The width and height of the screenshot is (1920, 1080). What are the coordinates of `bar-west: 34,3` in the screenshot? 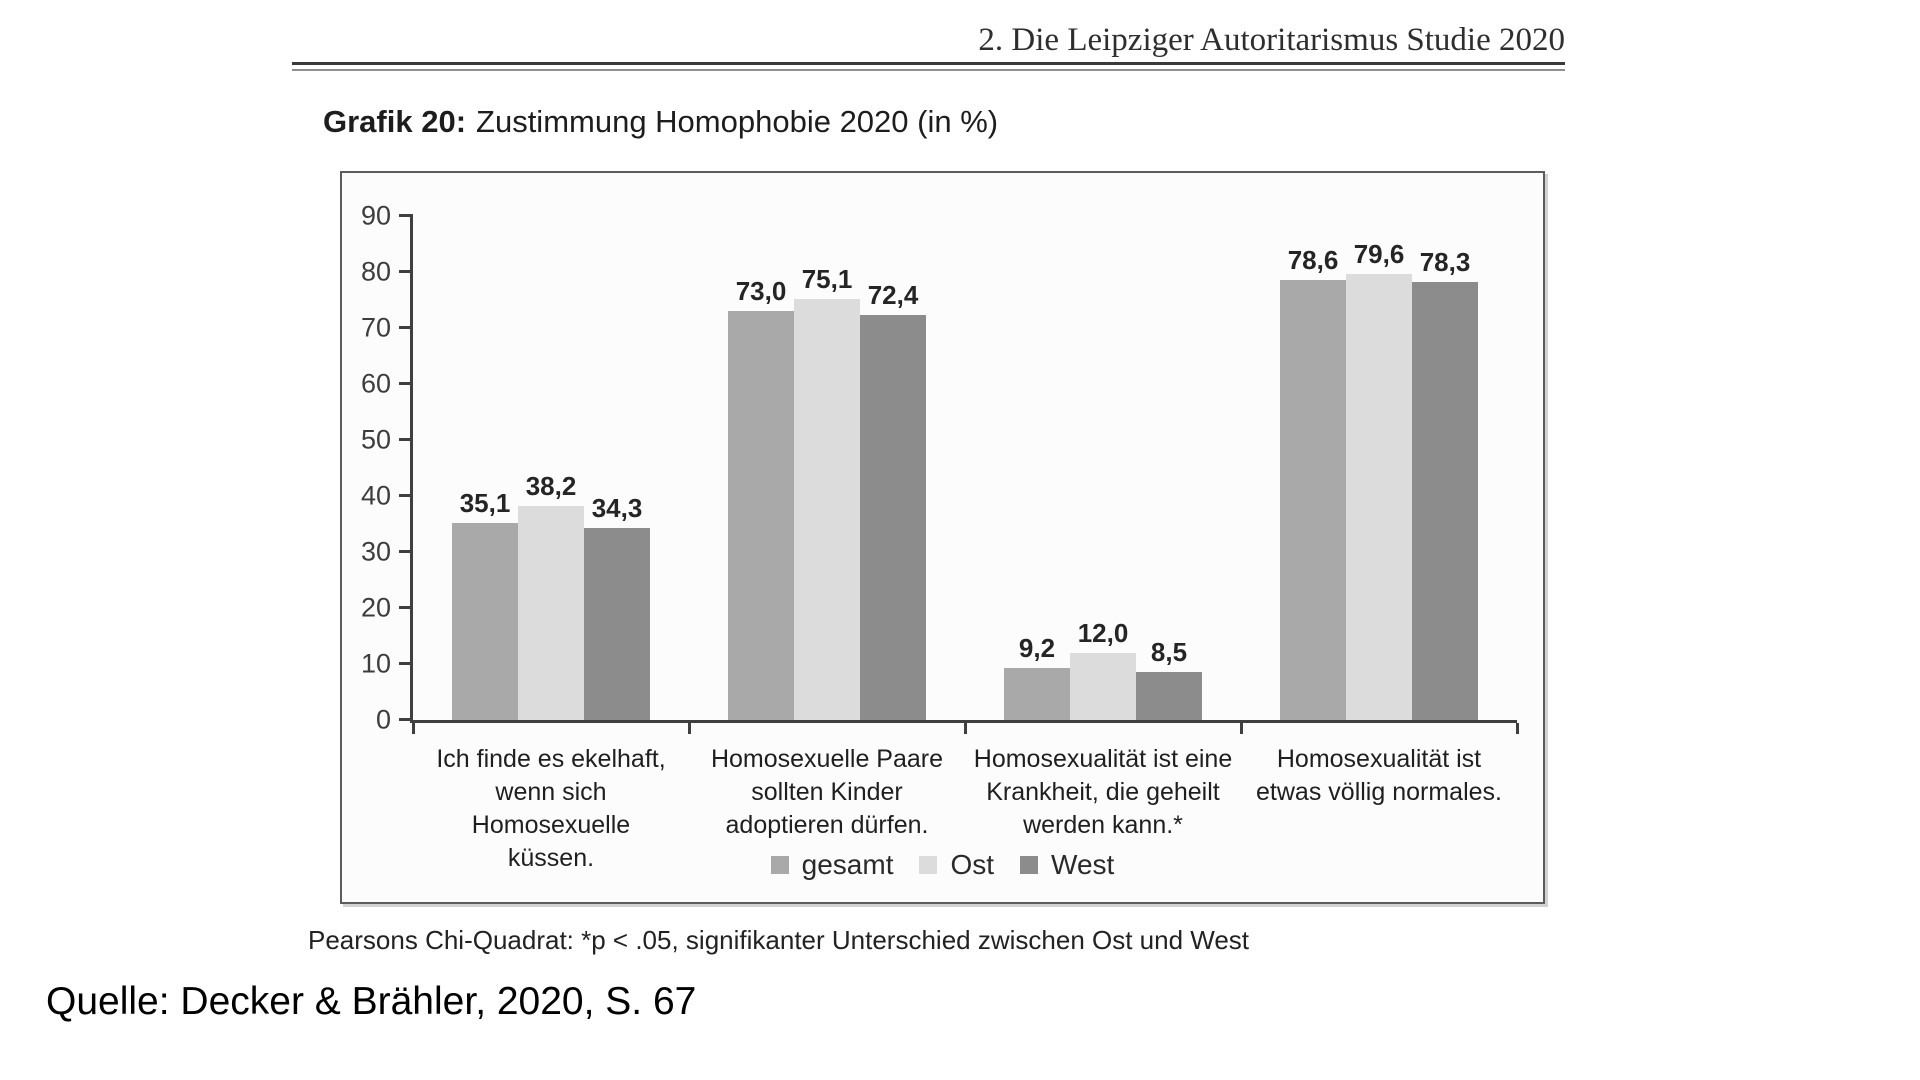 It's located at (617, 607).